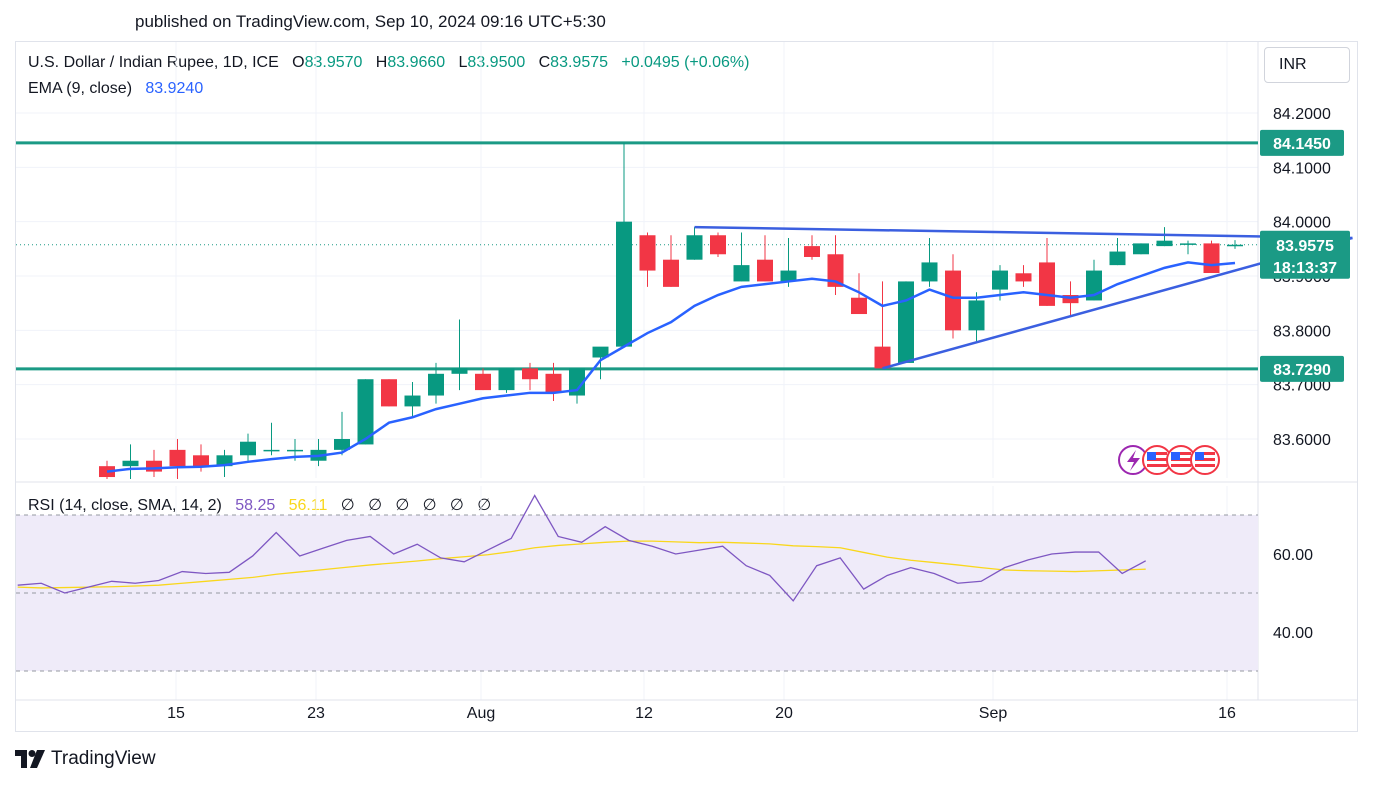  What do you see at coordinates (429, 505) in the screenshot?
I see `rsi-extra-3: ∅` at bounding box center [429, 505].